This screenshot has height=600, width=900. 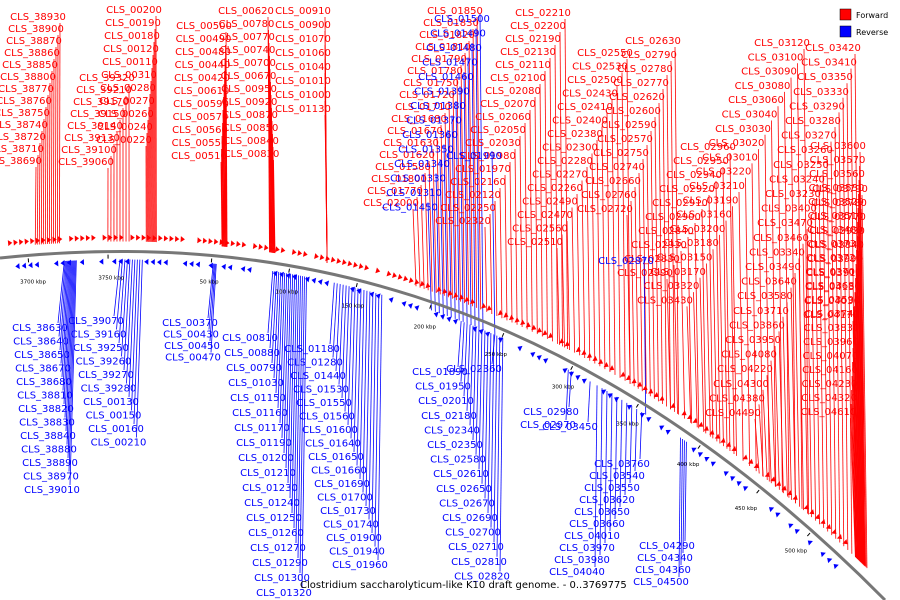 What do you see at coordinates (585, 107) in the screenshot?
I see `forward-gene-label: CLS_02410` at bounding box center [585, 107].